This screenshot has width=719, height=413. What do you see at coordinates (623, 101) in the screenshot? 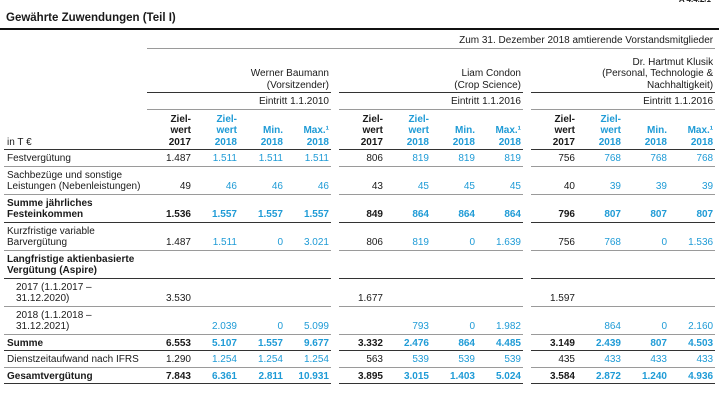
I see `since: Eintritt 1.1.2016` at bounding box center [623, 101].